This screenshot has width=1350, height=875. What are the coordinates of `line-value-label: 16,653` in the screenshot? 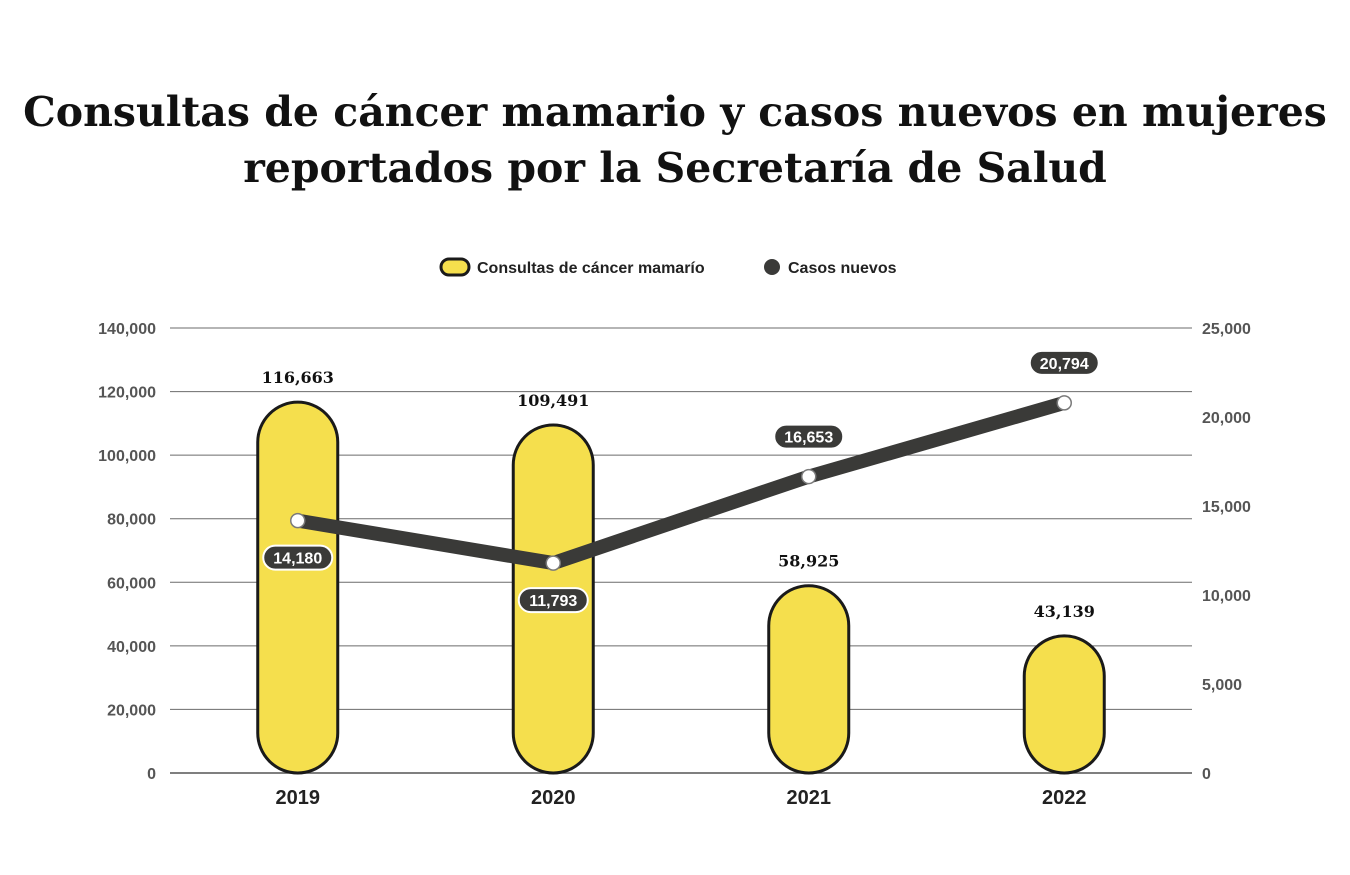 It's located at (808, 438).